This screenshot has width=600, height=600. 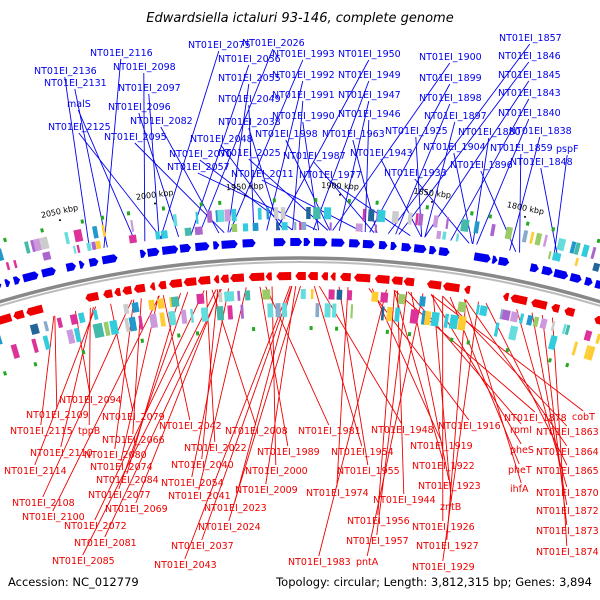 I want to click on gene-label-nt01ei-1897: NT01EI_1897, so click(x=455, y=116).